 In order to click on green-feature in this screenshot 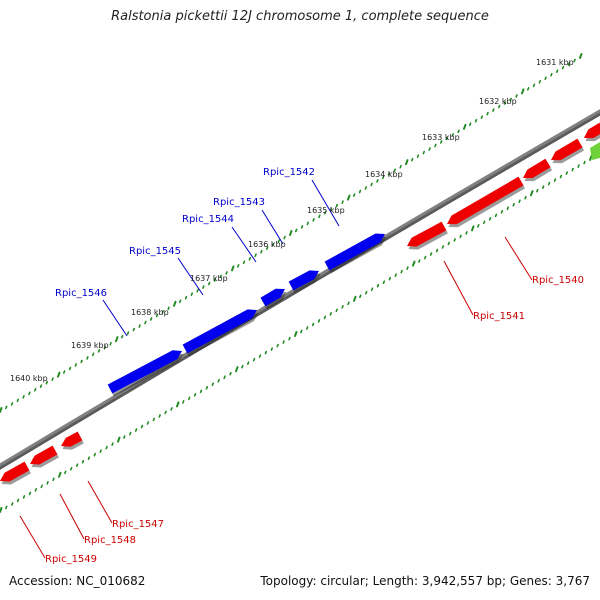, I will do `click(595, 151)`.